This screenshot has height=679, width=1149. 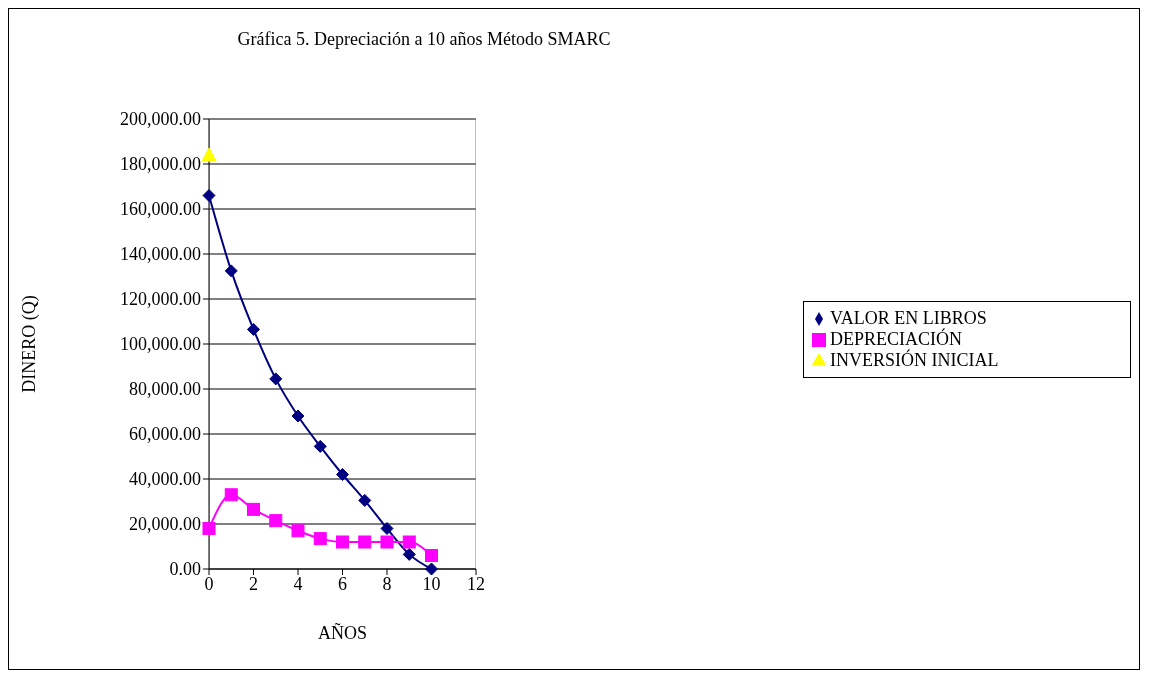 I want to click on x-tick-label: 4, so click(x=298, y=583).